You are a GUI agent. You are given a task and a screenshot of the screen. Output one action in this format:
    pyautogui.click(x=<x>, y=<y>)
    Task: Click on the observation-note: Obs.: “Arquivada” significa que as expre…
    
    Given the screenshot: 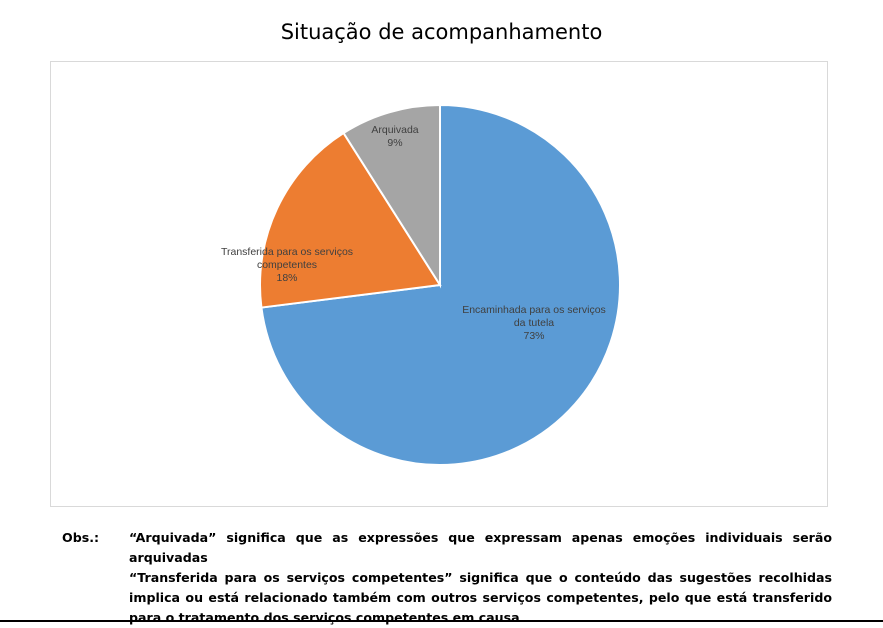 What is the action you would take?
    pyautogui.click(x=447, y=578)
    